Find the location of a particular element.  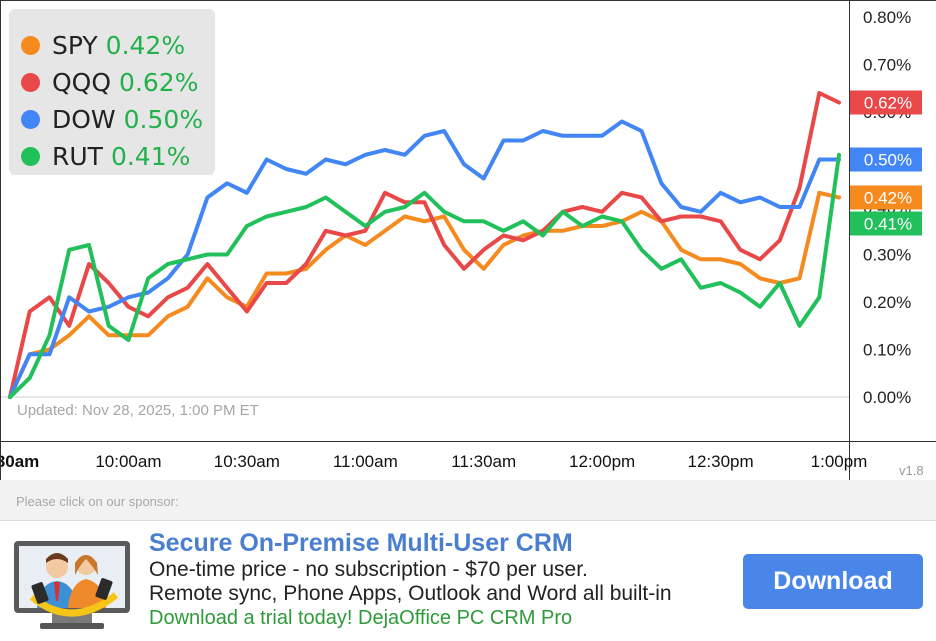

end-value-label: 0.50% is located at coordinates (888, 160).